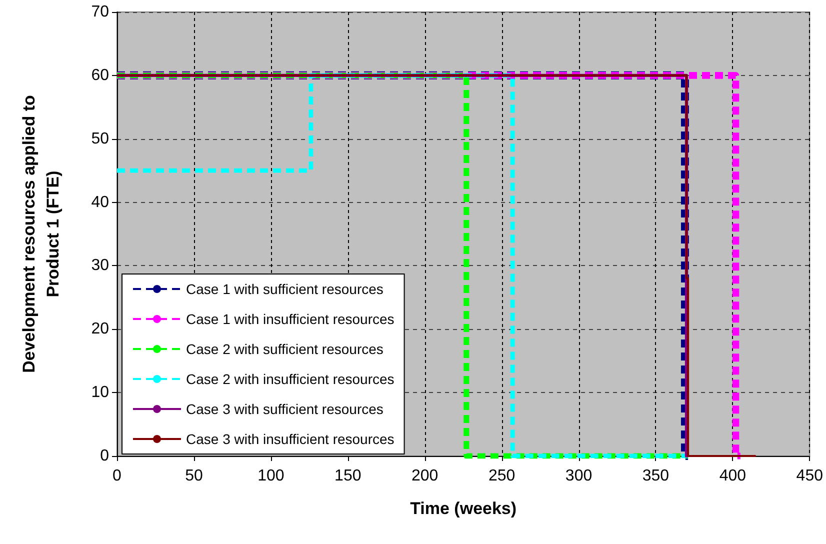 The width and height of the screenshot is (826, 544). Describe the element at coordinates (100, 265) in the screenshot. I see `y-tick-label: 30` at that location.